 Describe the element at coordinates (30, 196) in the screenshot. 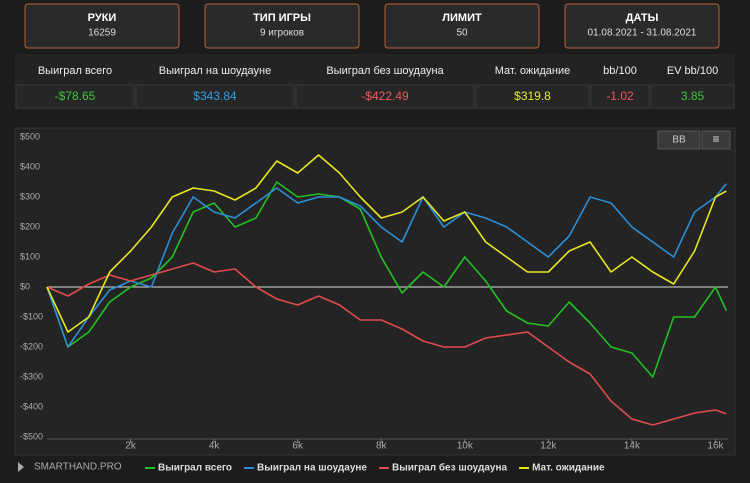

I see `y-tick-label: $300` at that location.